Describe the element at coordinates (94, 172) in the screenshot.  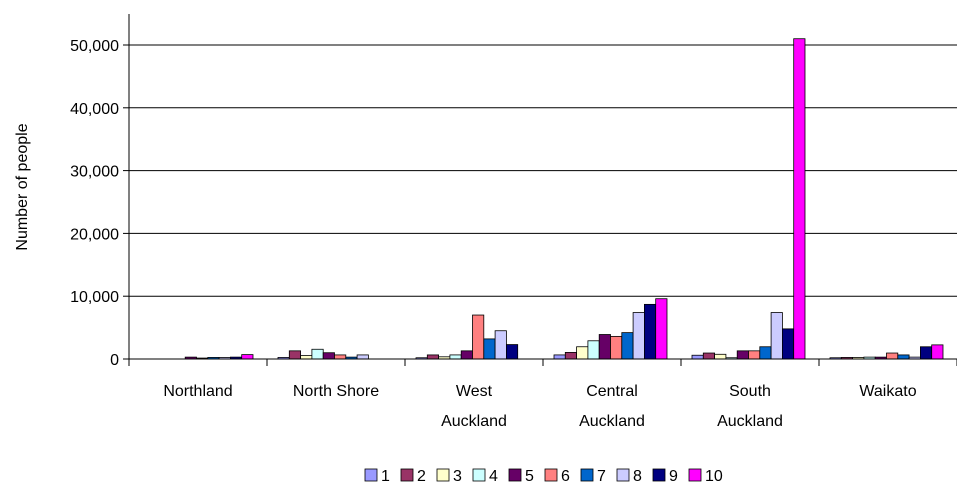
I see `y-tick-label: 30,000` at that location.